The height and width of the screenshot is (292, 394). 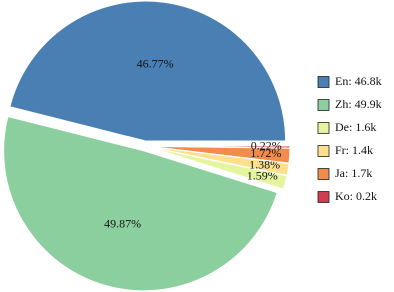 What do you see at coordinates (122, 224) in the screenshot?
I see `slice-label: 49.87%` at bounding box center [122, 224].